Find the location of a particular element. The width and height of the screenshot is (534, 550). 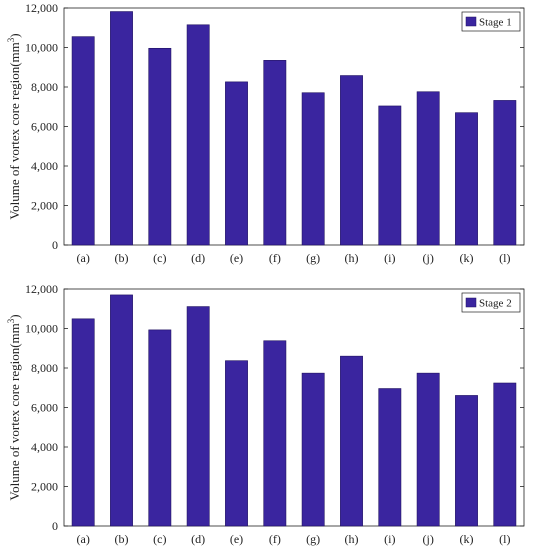

legend-label: Stage 1 is located at coordinates (495, 23).